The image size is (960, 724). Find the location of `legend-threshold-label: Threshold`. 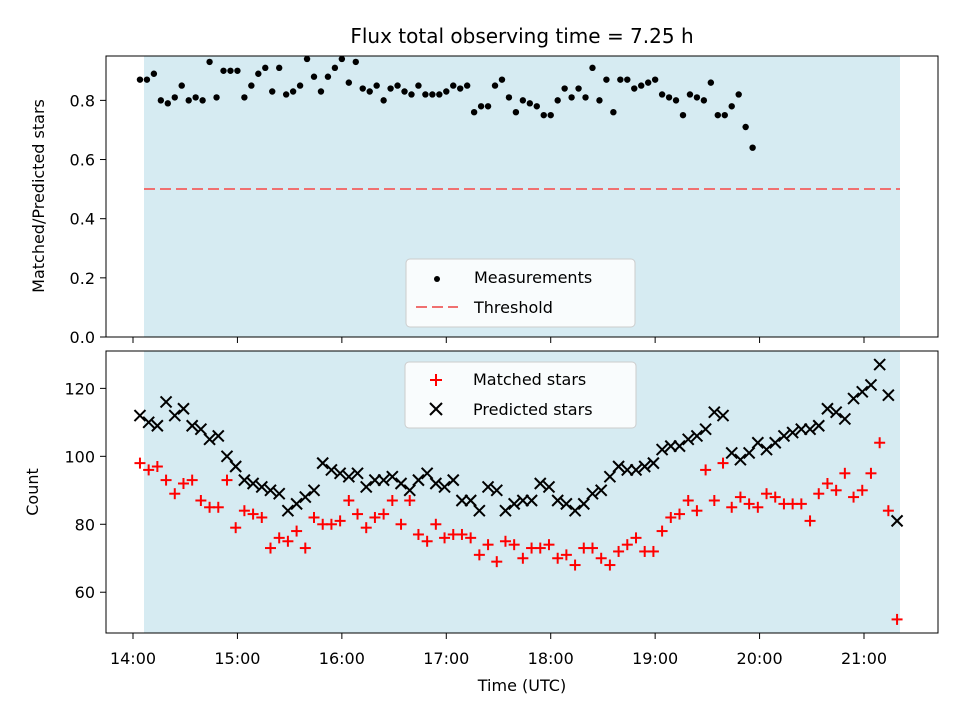

legend-threshold-label: Threshold is located at coordinates (513, 307).